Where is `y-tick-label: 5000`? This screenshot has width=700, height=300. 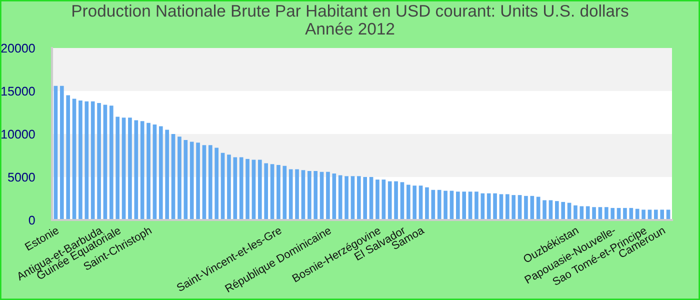 y-tick-label: 5000 is located at coordinates (21, 177).